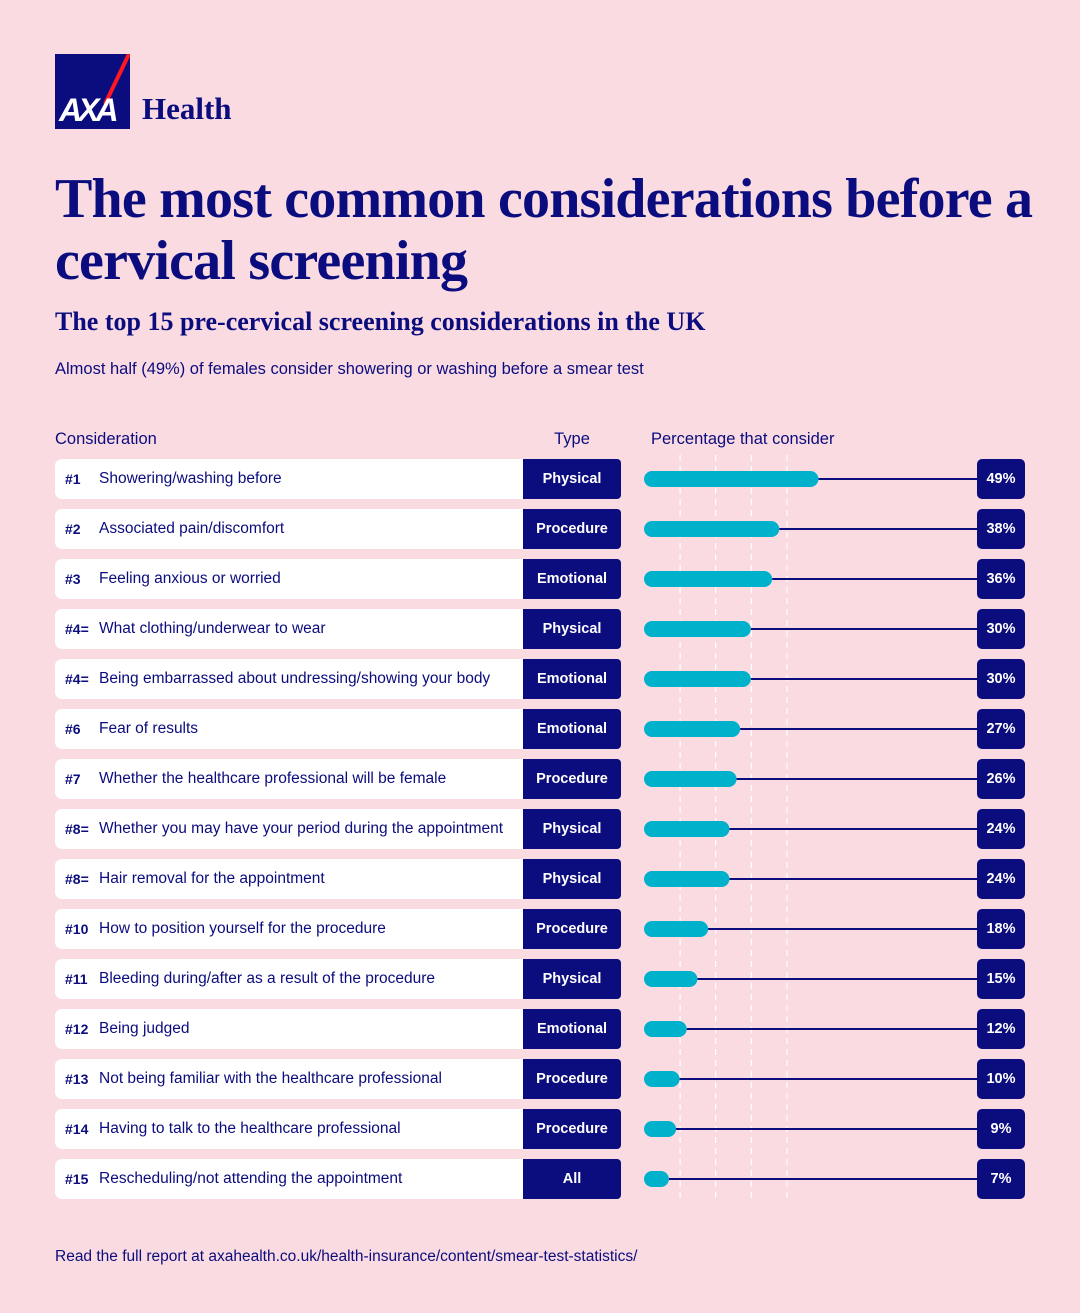 The image size is (1080, 1313). Describe the element at coordinates (76, 979) in the screenshot. I see `rank-label: #11` at that location.